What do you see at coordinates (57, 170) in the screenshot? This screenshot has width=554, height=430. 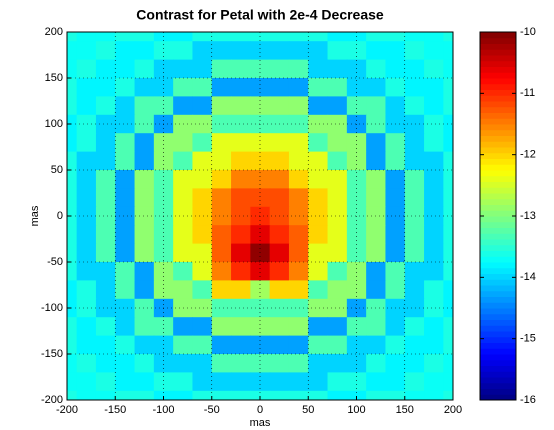 I see `y-tick-label: 50` at bounding box center [57, 170].